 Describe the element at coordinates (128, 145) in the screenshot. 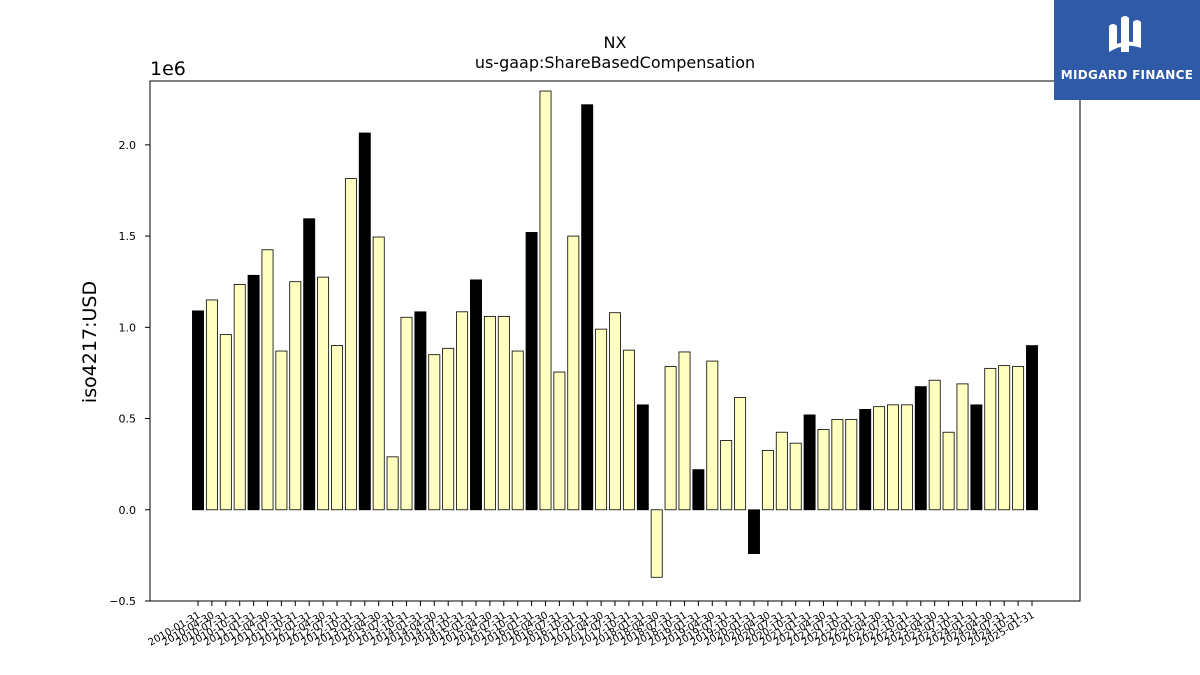

I see `y-tick-label: 2.0` at that location.